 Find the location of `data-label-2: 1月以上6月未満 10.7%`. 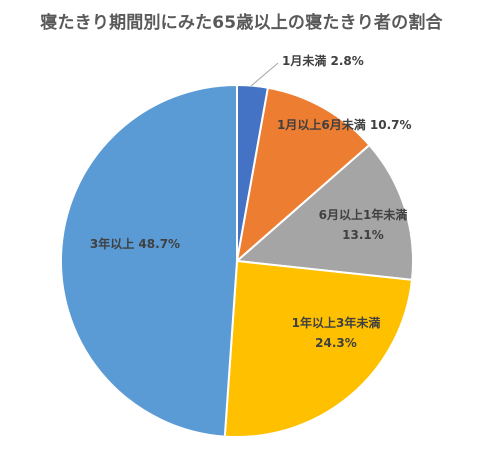

data-label-2: 1月以上6月未満 10.7% is located at coordinates (344, 124).